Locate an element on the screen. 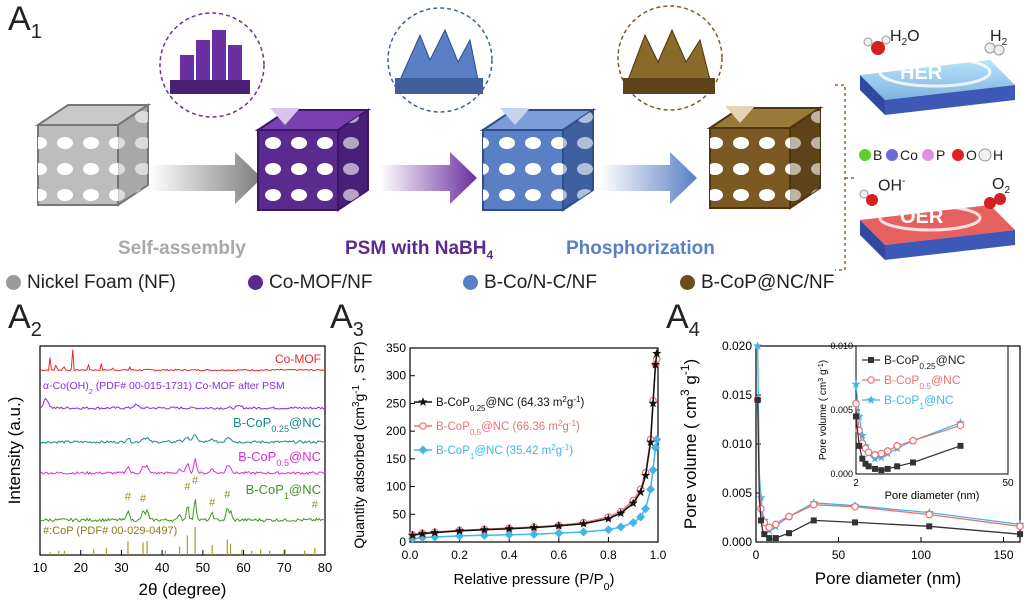 This screenshot has width=1024, height=603. xrd-ylabel: Intensity (a.u.) is located at coordinates (14, 451).